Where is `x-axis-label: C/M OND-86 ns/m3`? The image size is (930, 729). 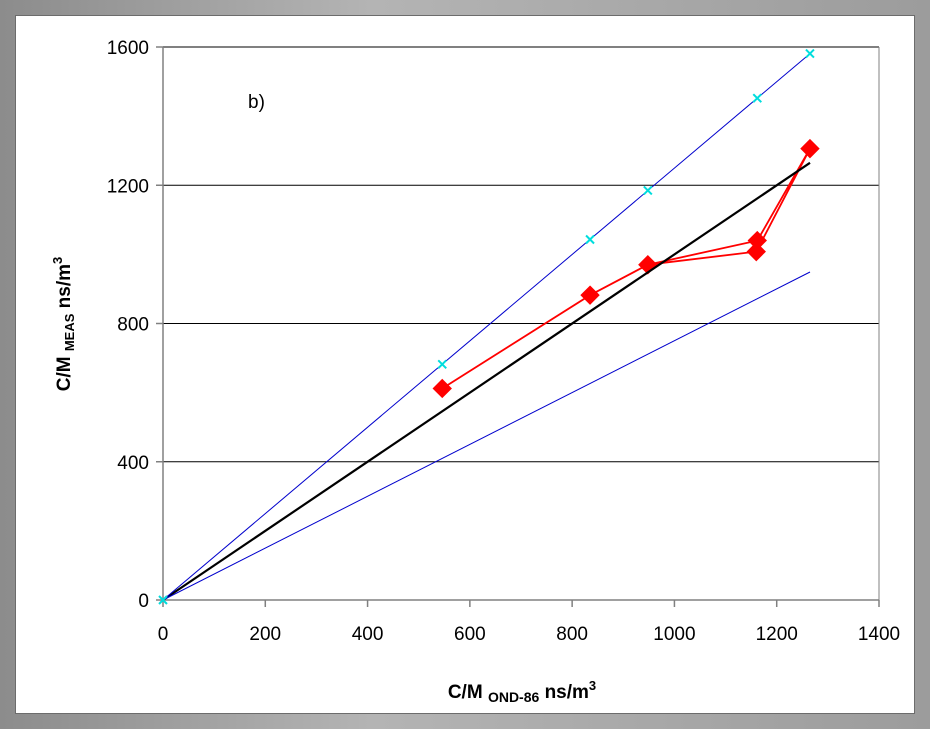 x-axis-label: C/M OND-86 ns/m3 is located at coordinates (522, 691).